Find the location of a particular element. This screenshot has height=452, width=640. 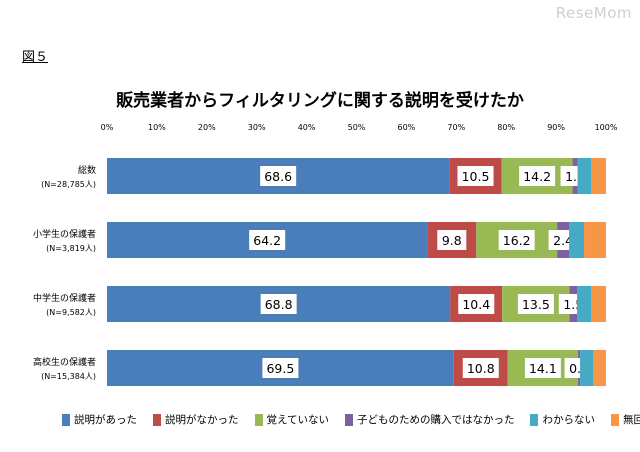

category-label: 高校生の保護者 is located at coordinates (64, 362).